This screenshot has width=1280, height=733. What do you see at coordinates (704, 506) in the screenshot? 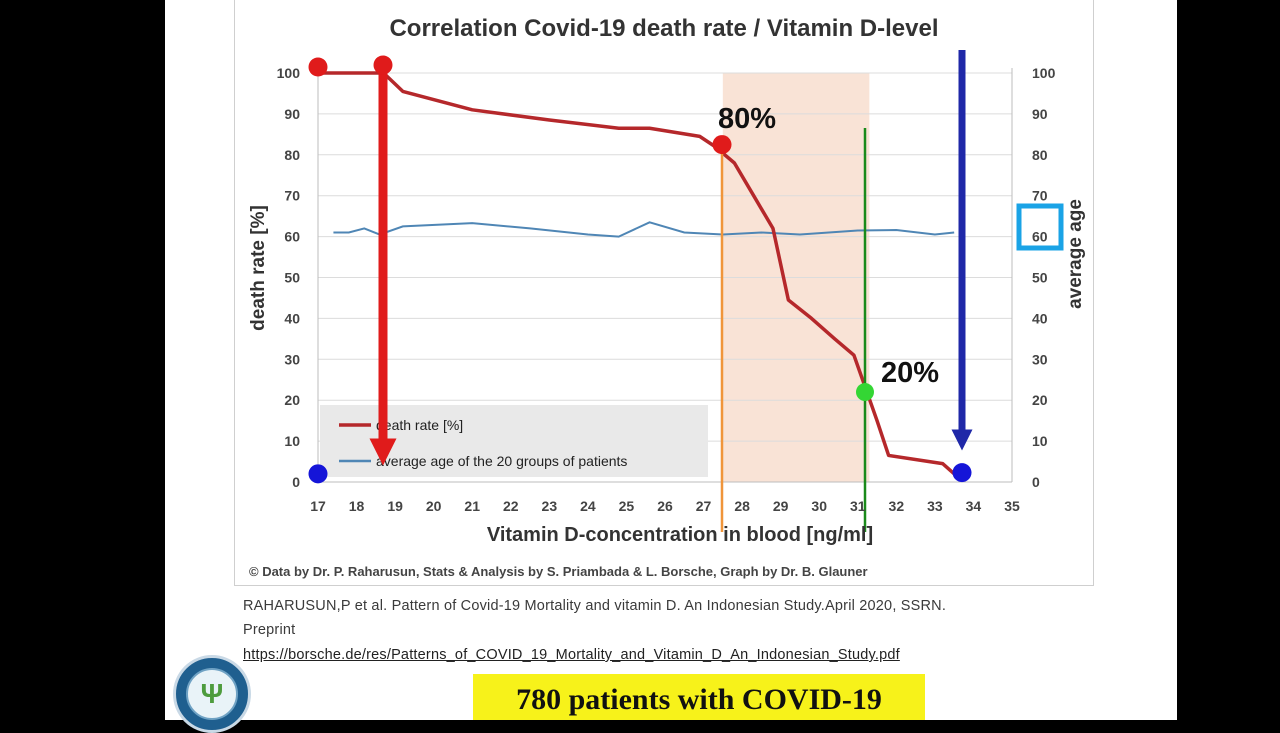
I see `x-tick-label: 27` at bounding box center [704, 506].